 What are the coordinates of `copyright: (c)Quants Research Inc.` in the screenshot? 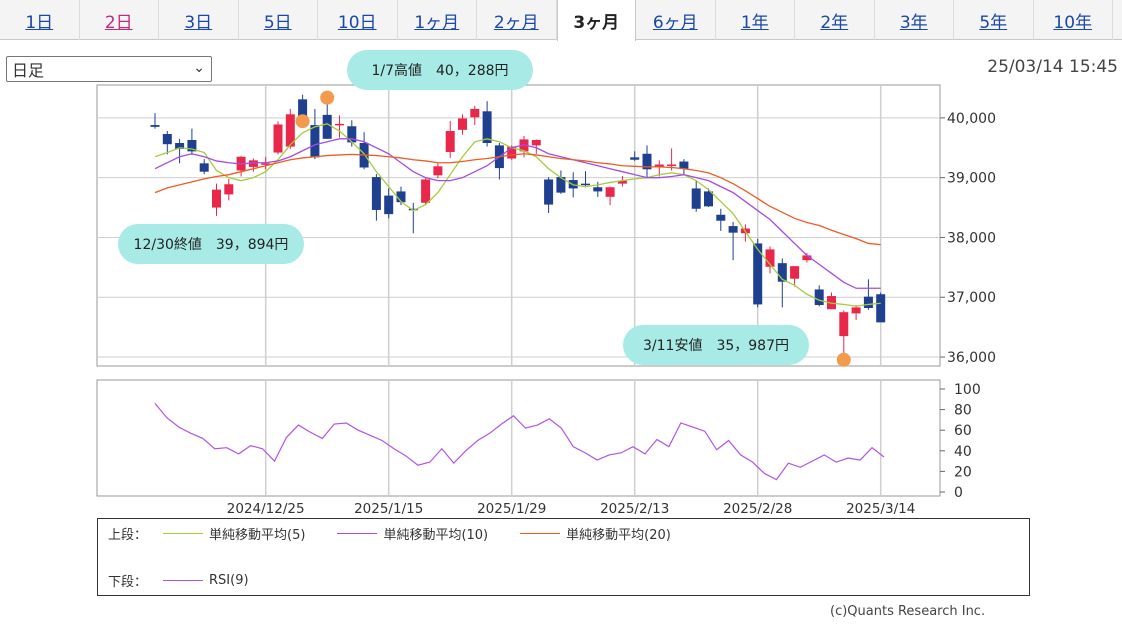 It's located at (908, 611).